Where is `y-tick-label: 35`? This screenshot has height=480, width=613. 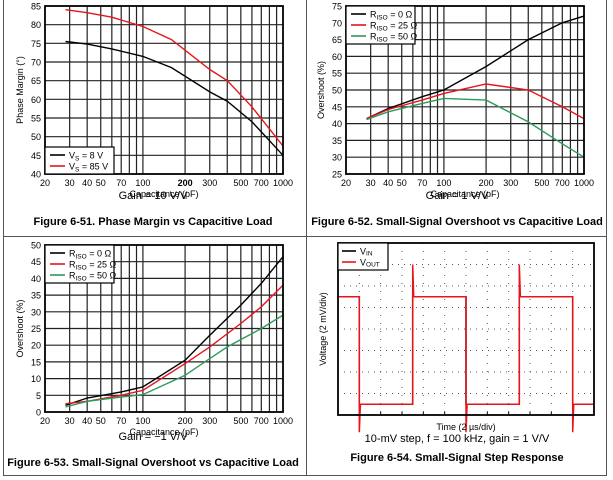
y-tick-label: 35 is located at coordinates (337, 141).